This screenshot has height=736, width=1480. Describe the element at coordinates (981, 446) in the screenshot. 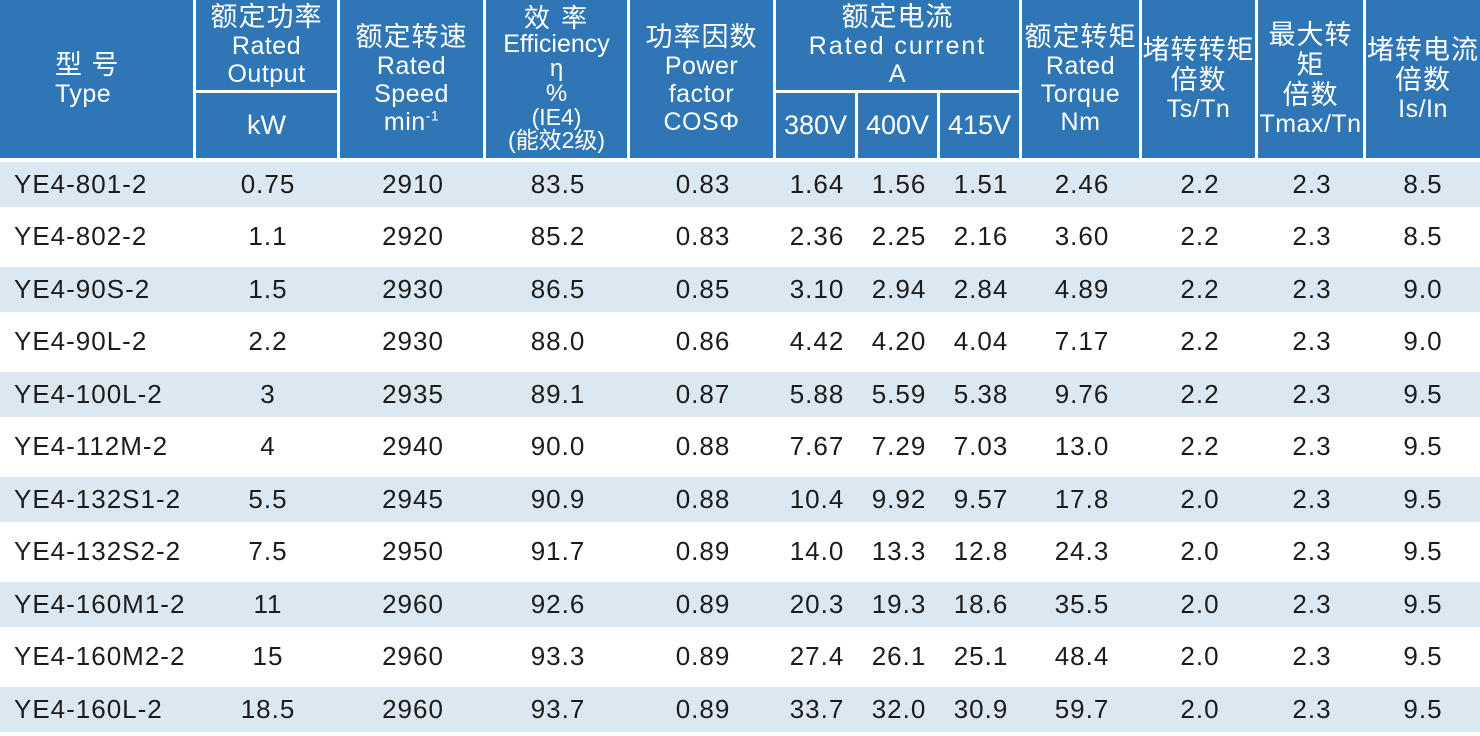

I see `value-cell: 7.03` at that location.